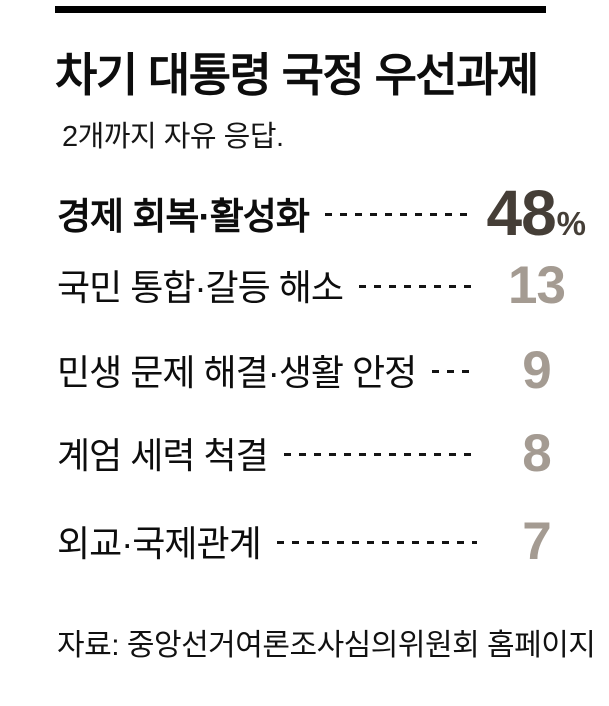 Image resolution: width=609 pixels, height=706 pixels. I want to click on row-label: 경제 회복·활성화, so click(183, 216).